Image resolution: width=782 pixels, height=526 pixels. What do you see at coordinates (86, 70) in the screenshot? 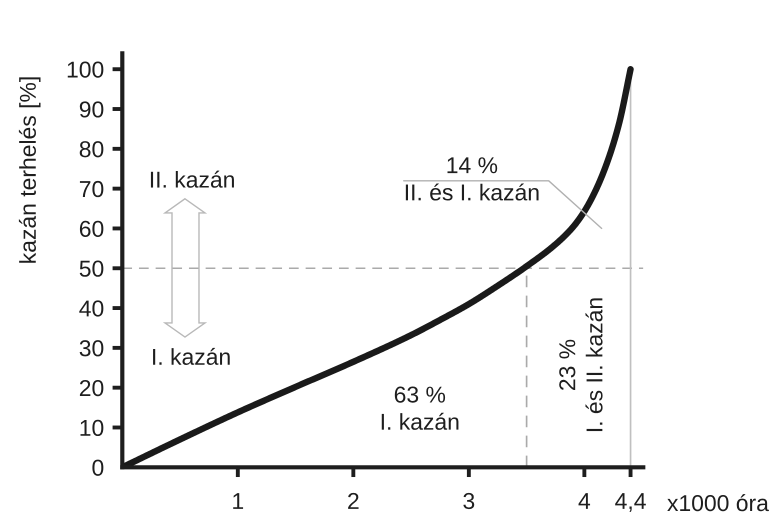
I see `y-tick-label: 100` at bounding box center [86, 70].